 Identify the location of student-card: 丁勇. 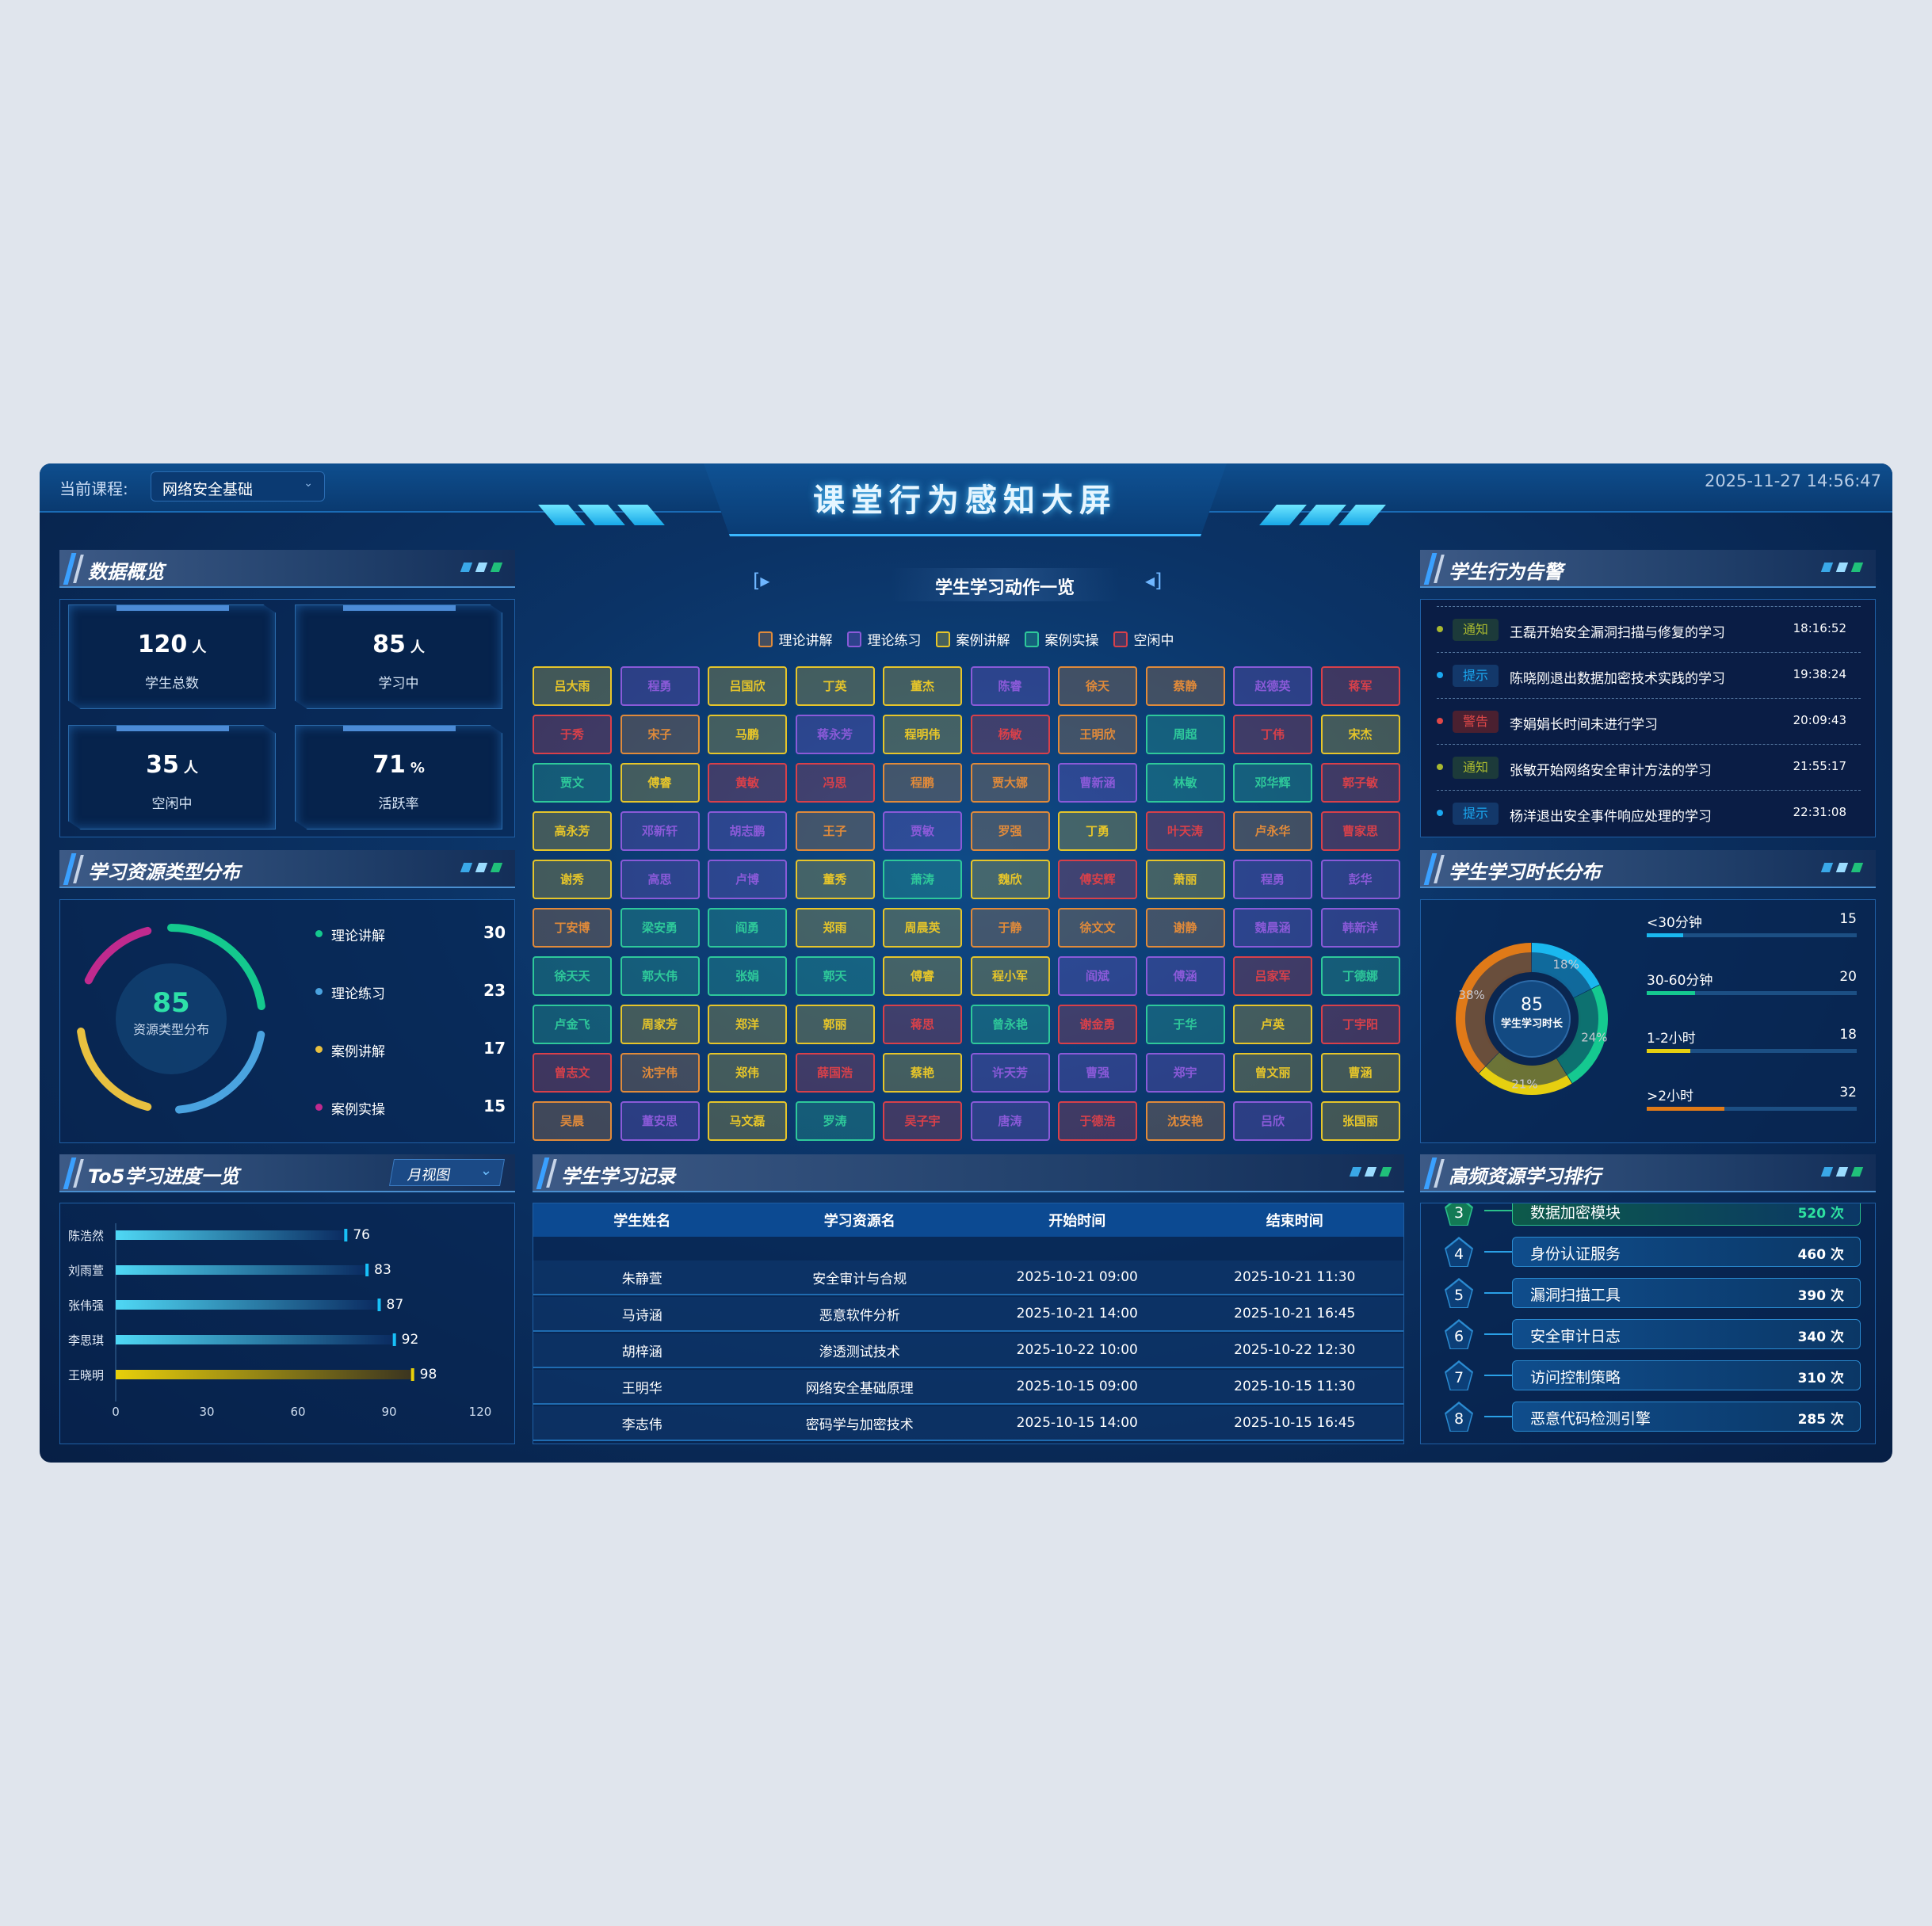
(1097, 831).